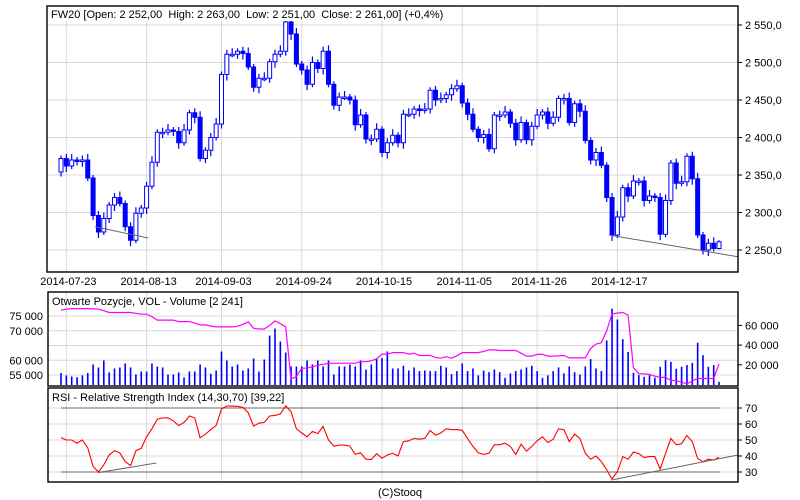 This screenshot has width=800, height=500. I want to click on x-tick-label: 2014-08-13, so click(148, 282).